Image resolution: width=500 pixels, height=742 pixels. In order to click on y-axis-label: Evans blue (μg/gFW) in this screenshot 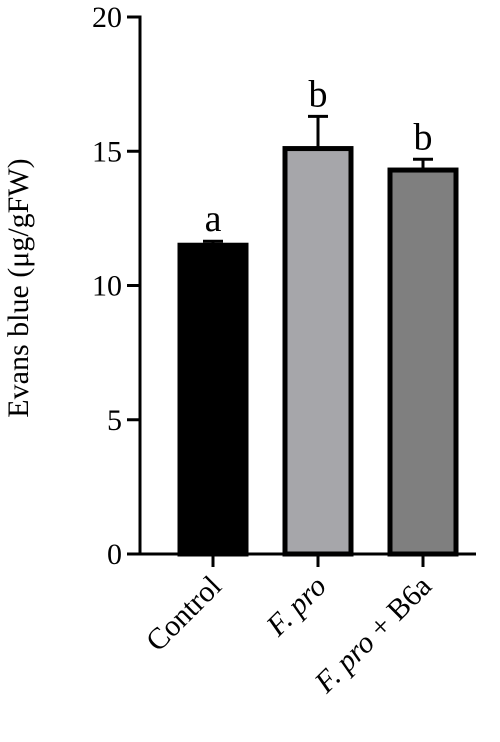, I will do `click(18, 287)`.